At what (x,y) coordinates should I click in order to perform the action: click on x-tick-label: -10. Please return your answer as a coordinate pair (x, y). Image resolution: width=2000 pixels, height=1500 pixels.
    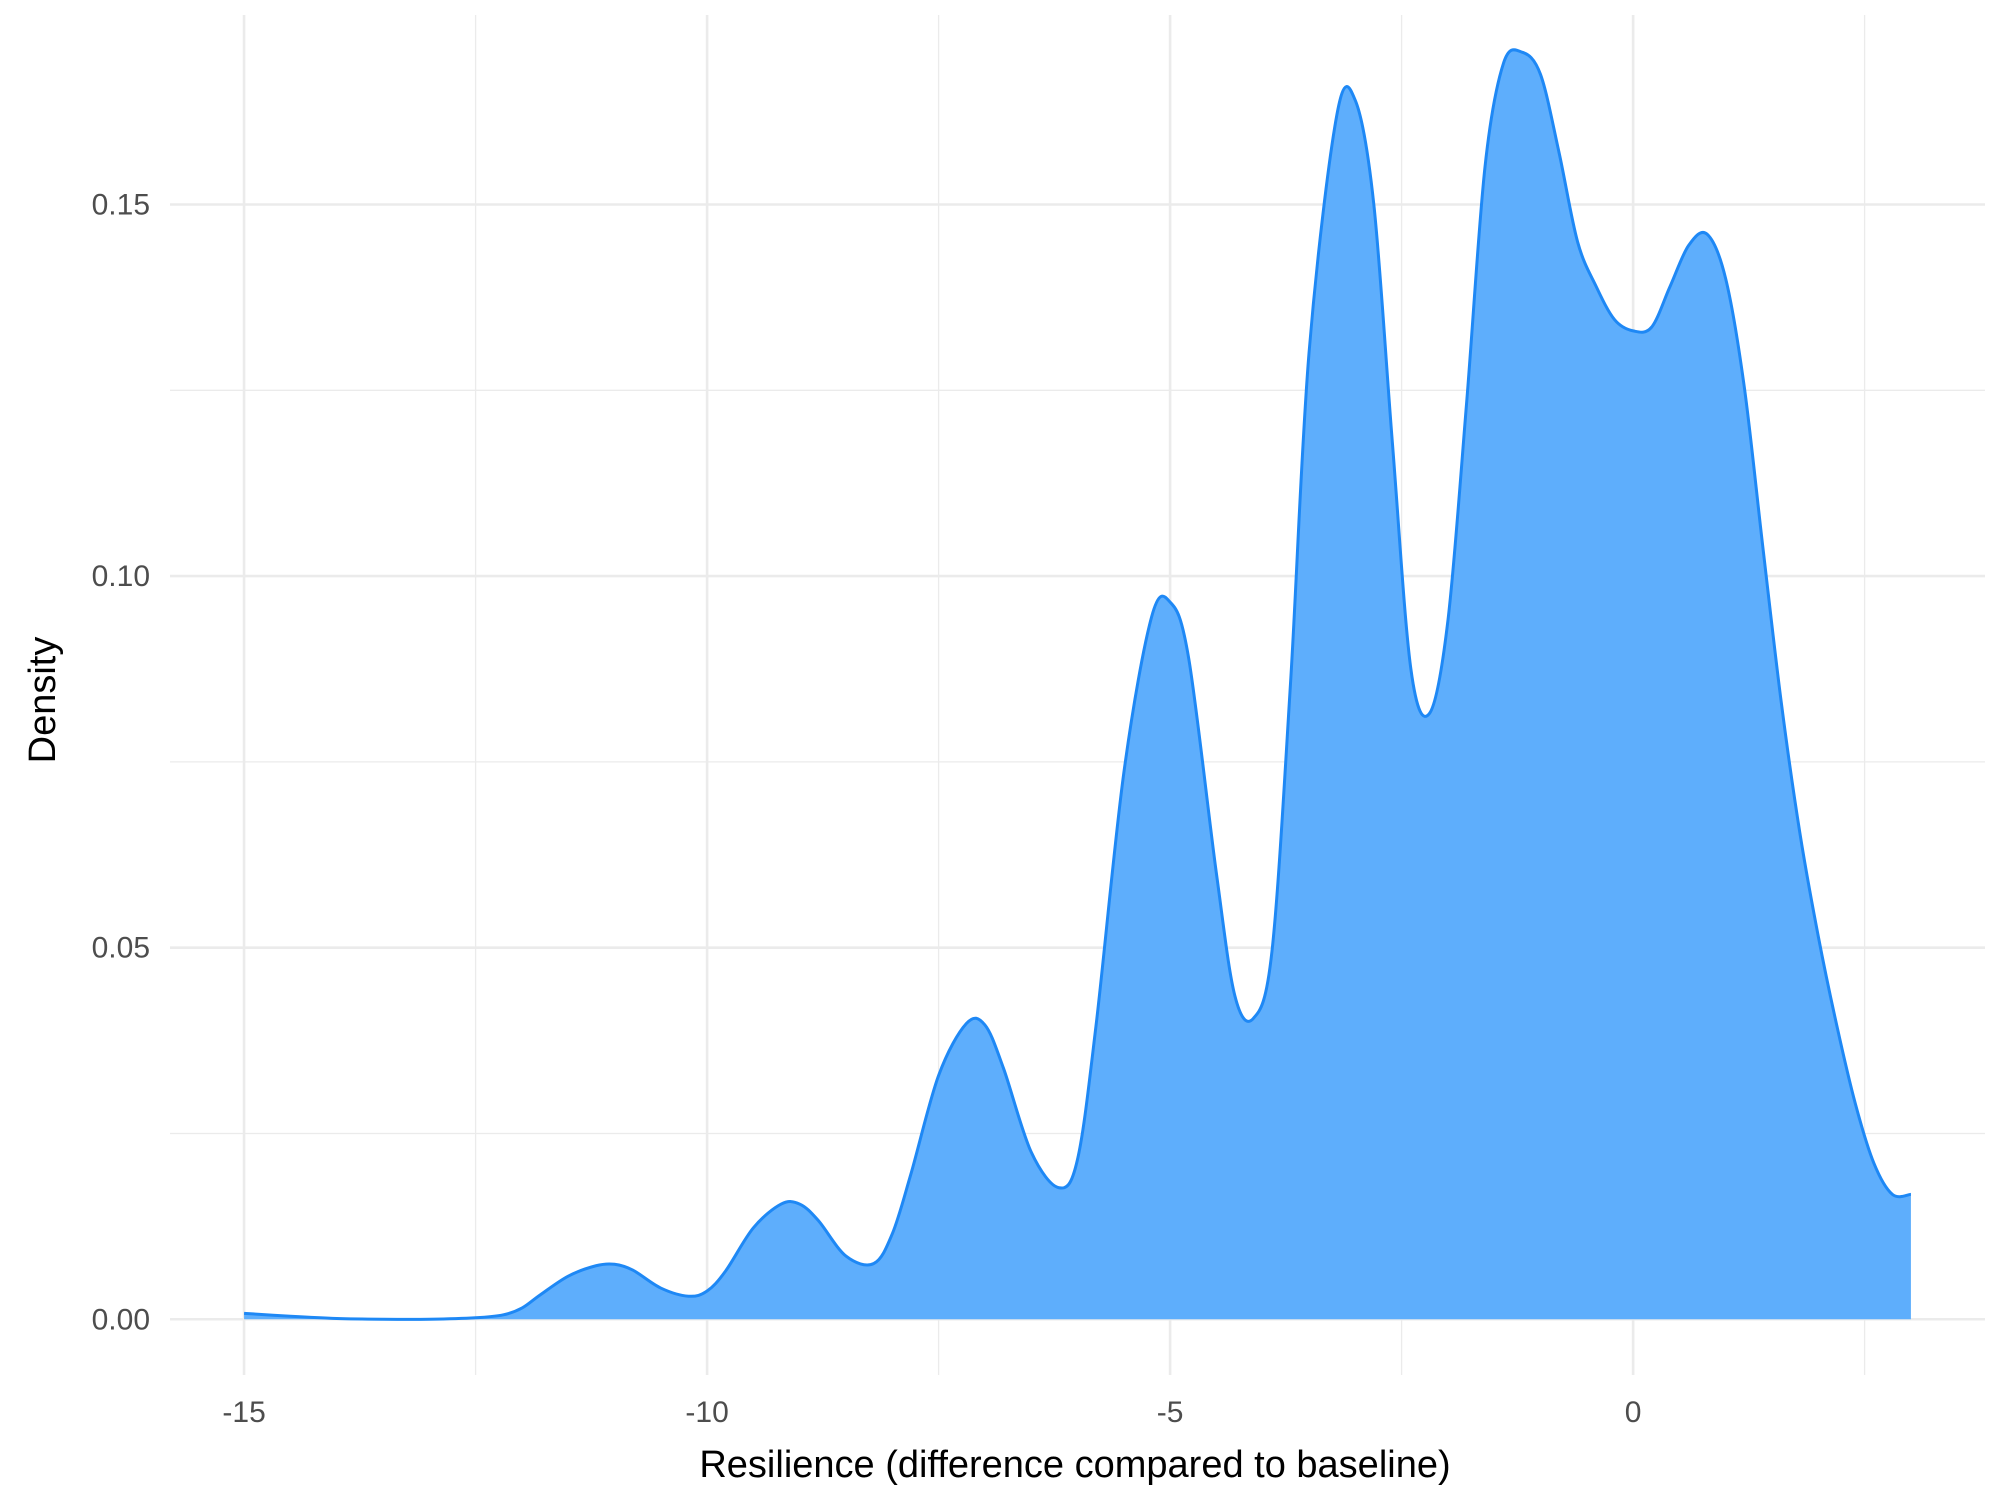
    Looking at the image, I should click on (706, 1412).